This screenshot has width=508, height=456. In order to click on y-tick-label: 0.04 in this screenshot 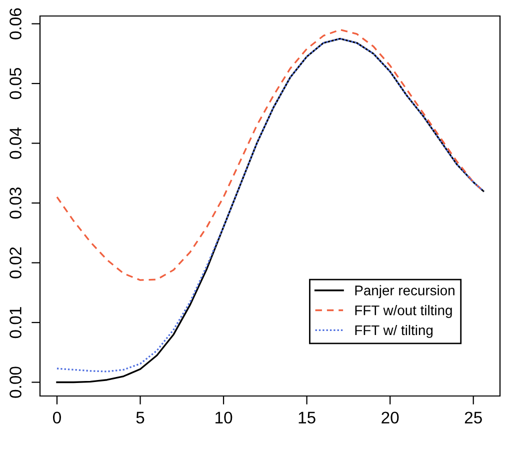, I will do `click(16, 143)`.